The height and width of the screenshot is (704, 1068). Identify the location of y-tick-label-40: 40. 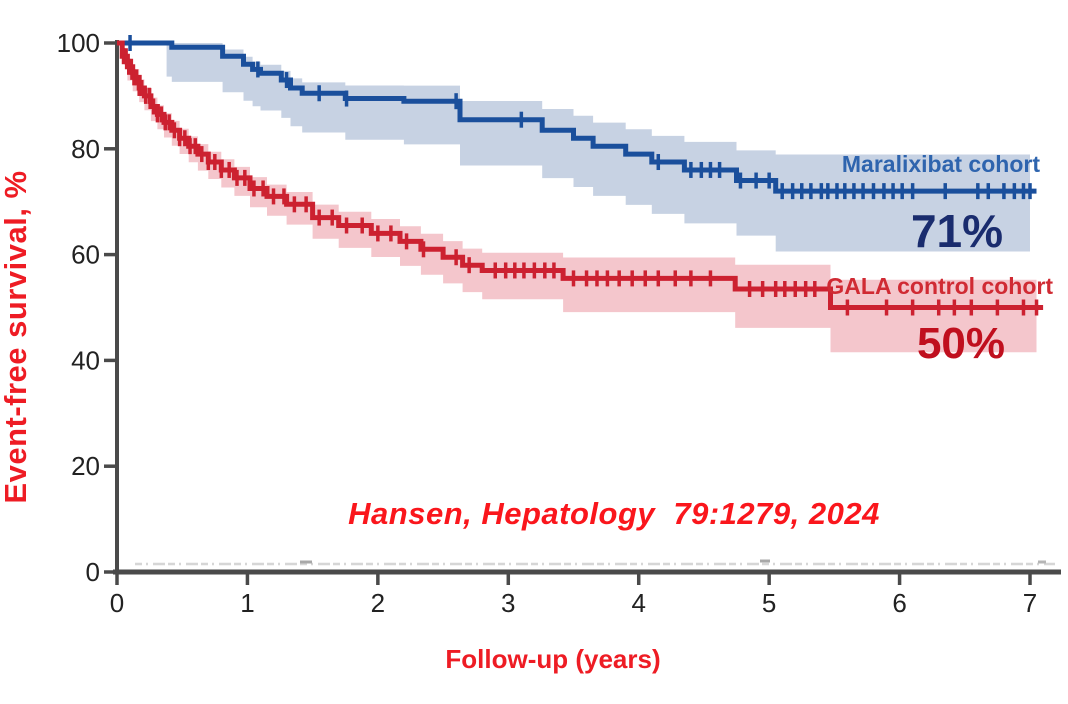
(85, 360).